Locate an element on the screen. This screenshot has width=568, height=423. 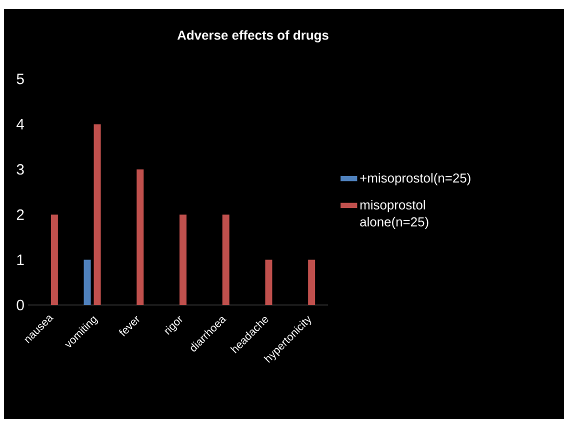
y-tick-label: 0 is located at coordinates (20, 305).